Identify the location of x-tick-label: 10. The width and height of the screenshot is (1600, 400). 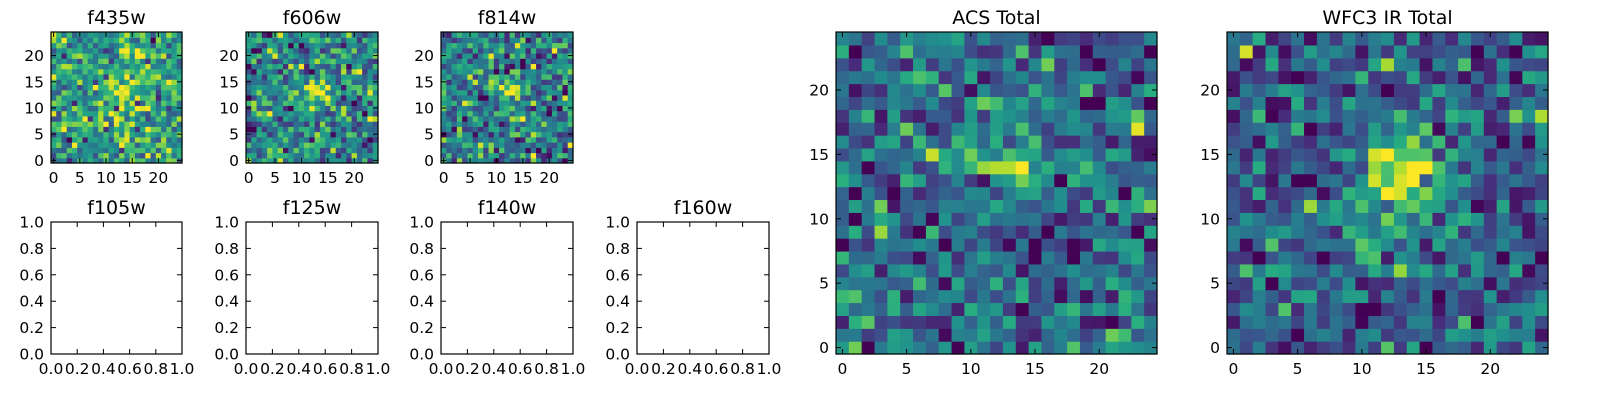
(302, 178).